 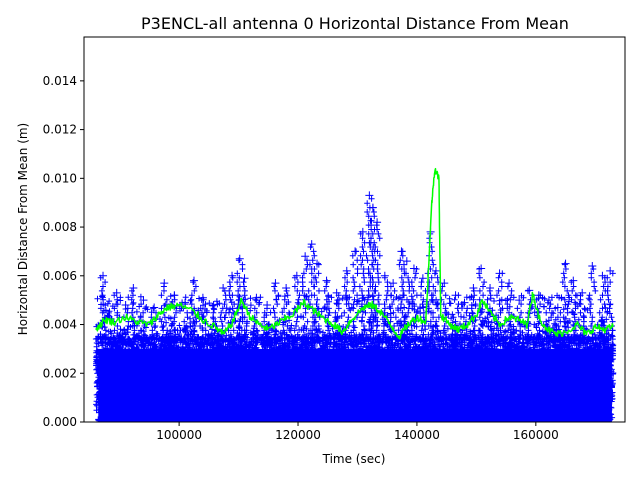 I want to click on y-tick-label: 0.006, so click(x=60, y=276).